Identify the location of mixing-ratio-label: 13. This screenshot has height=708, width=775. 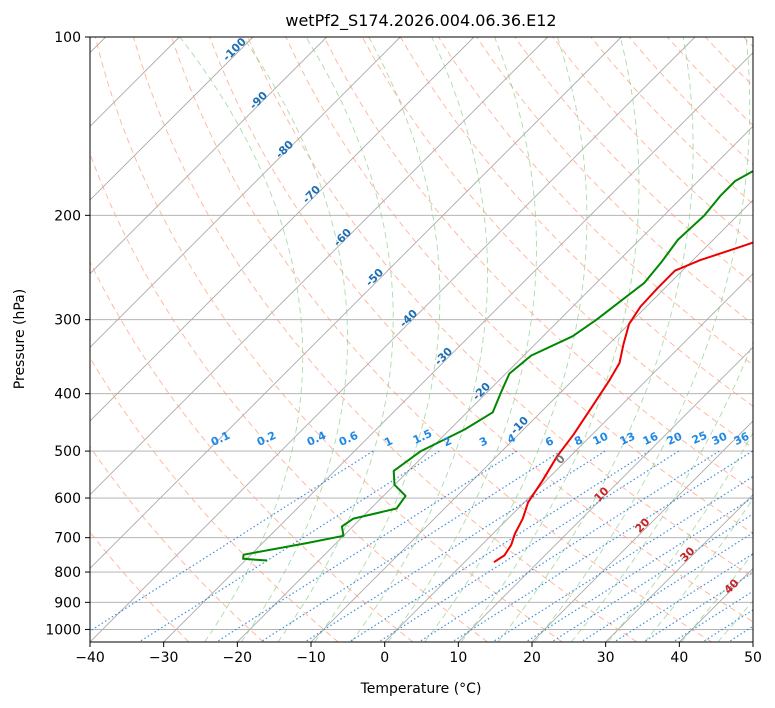
(627, 439).